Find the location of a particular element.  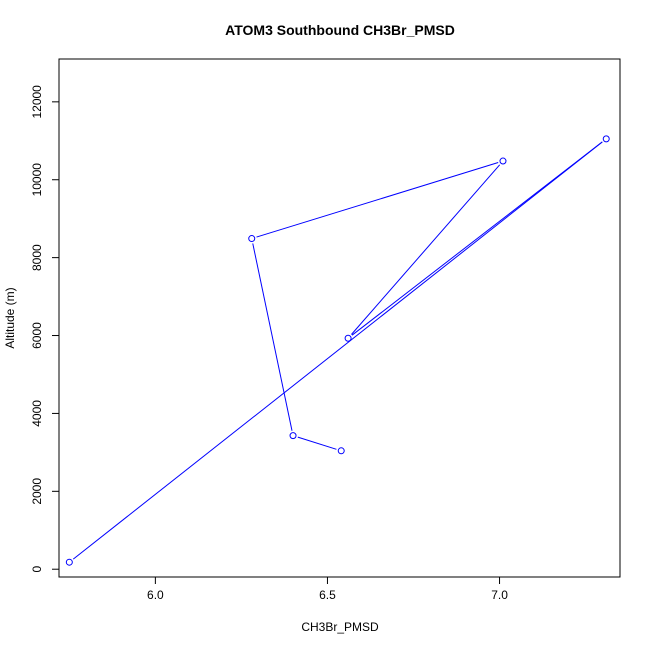

y-axis: 0 2000 4000 6000 8000 10000 12000 is located at coordinates (45, 329).